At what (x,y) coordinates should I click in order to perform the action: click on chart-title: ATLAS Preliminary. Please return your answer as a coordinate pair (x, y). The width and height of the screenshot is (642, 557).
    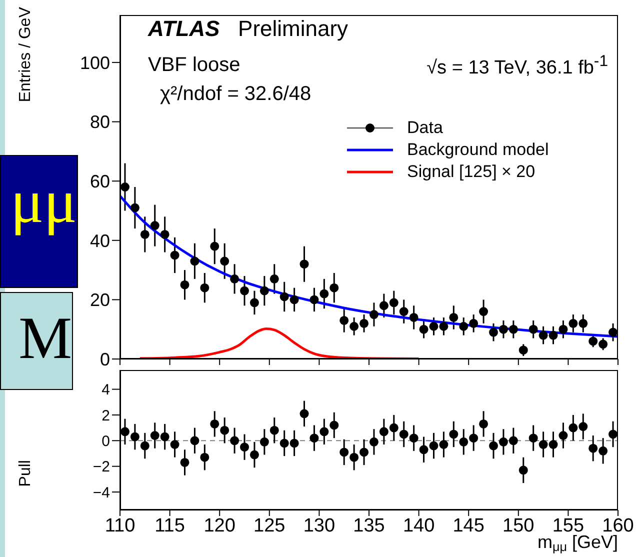
    Looking at the image, I should click on (248, 29).